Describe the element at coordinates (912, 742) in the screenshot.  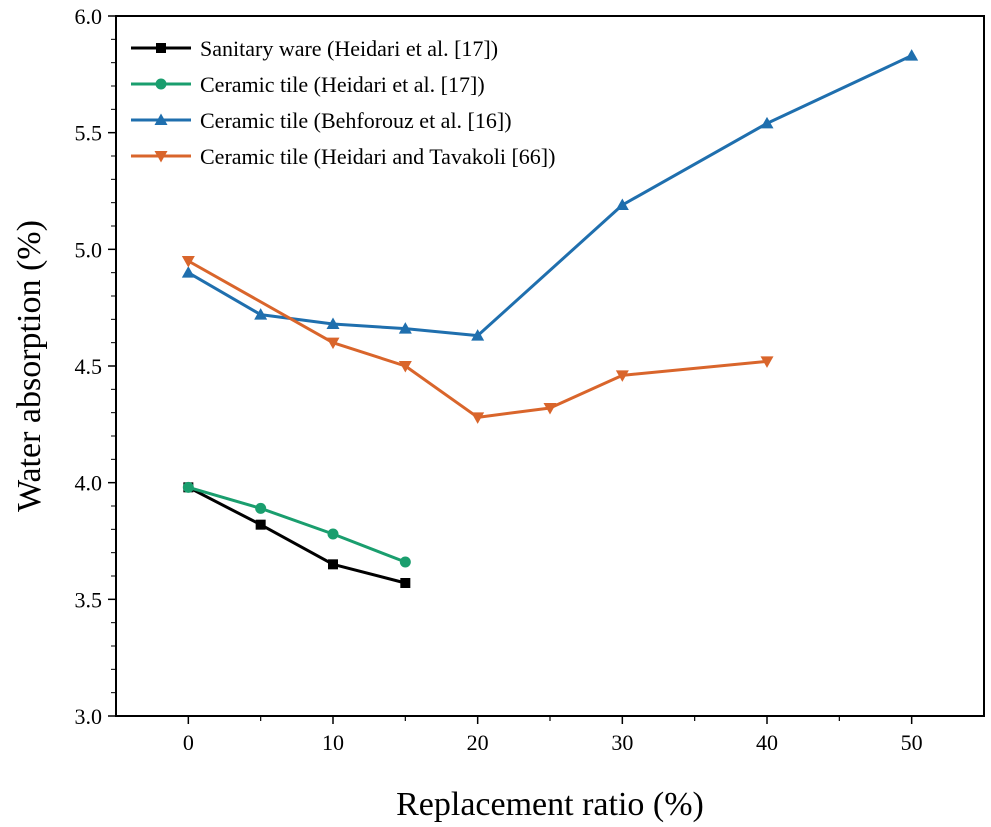
I see `x-tick-label: 50` at that location.